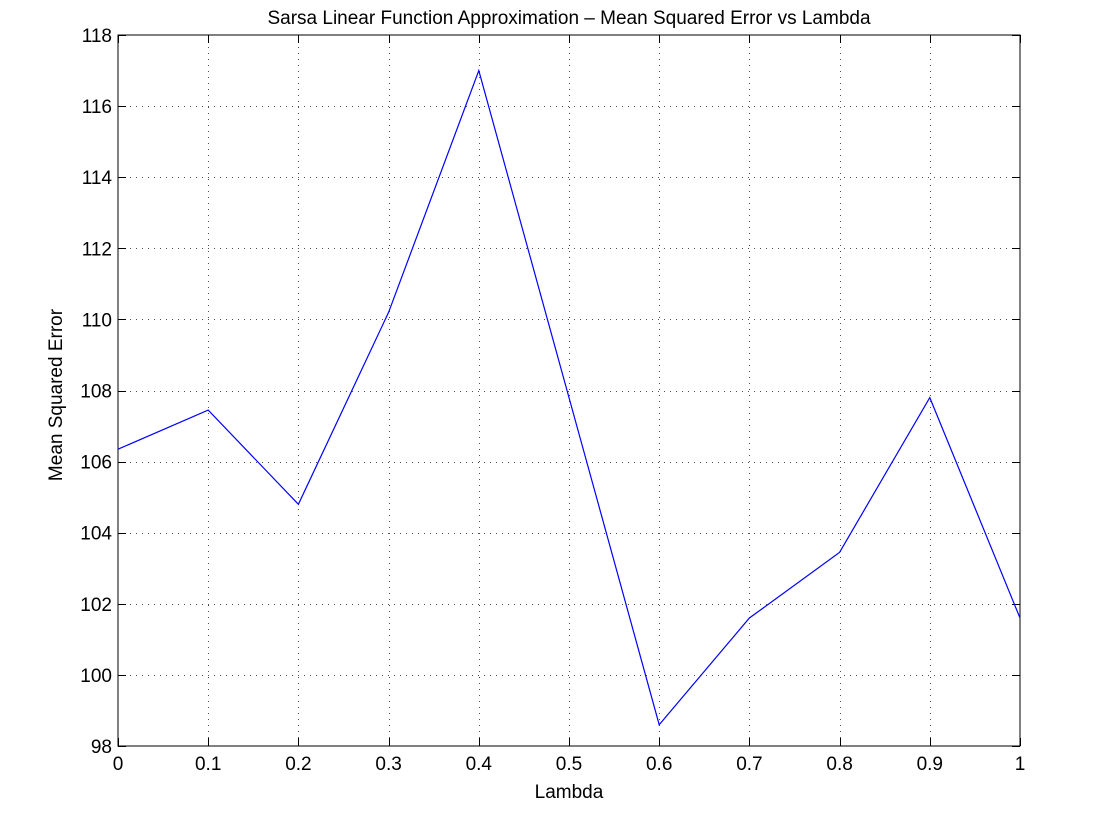  Describe the element at coordinates (97, 320) in the screenshot. I see `y-tick-label: 110` at that location.